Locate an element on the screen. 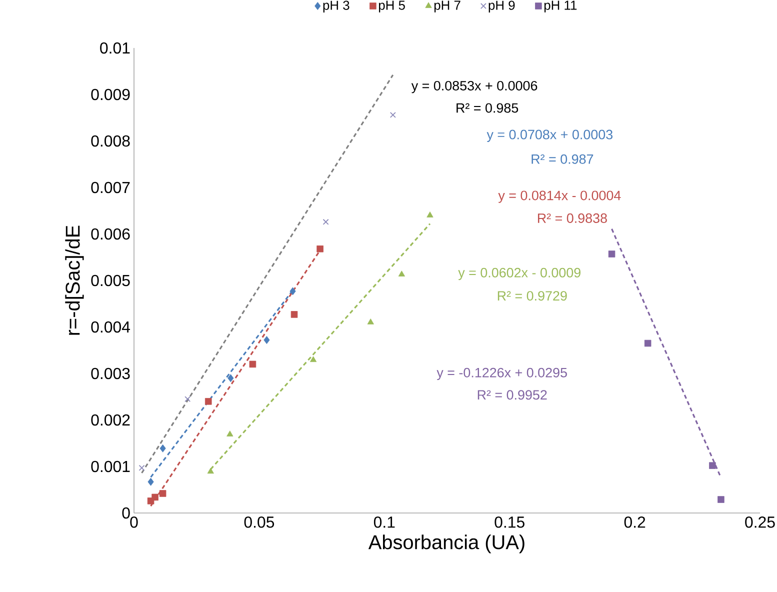  annotation: y = 0.0708x + 0.0003 is located at coordinates (549, 136).